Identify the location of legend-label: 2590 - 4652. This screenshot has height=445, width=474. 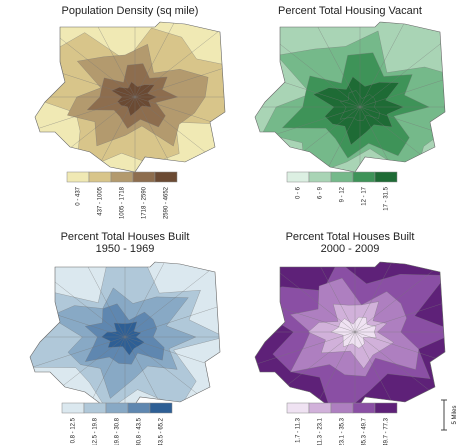
(167, 202).